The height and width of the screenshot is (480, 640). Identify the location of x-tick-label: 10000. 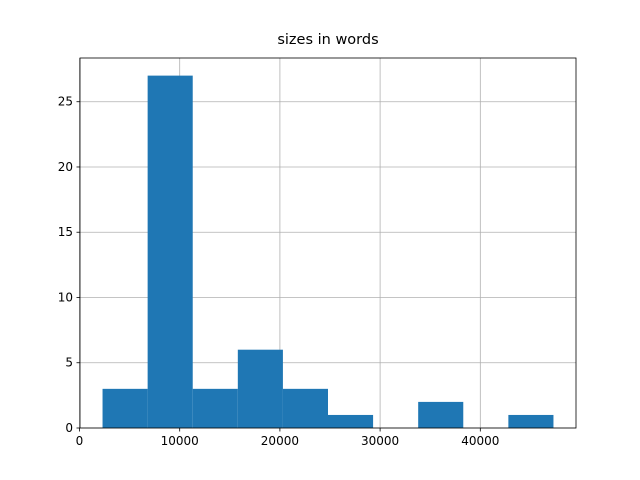
(180, 441).